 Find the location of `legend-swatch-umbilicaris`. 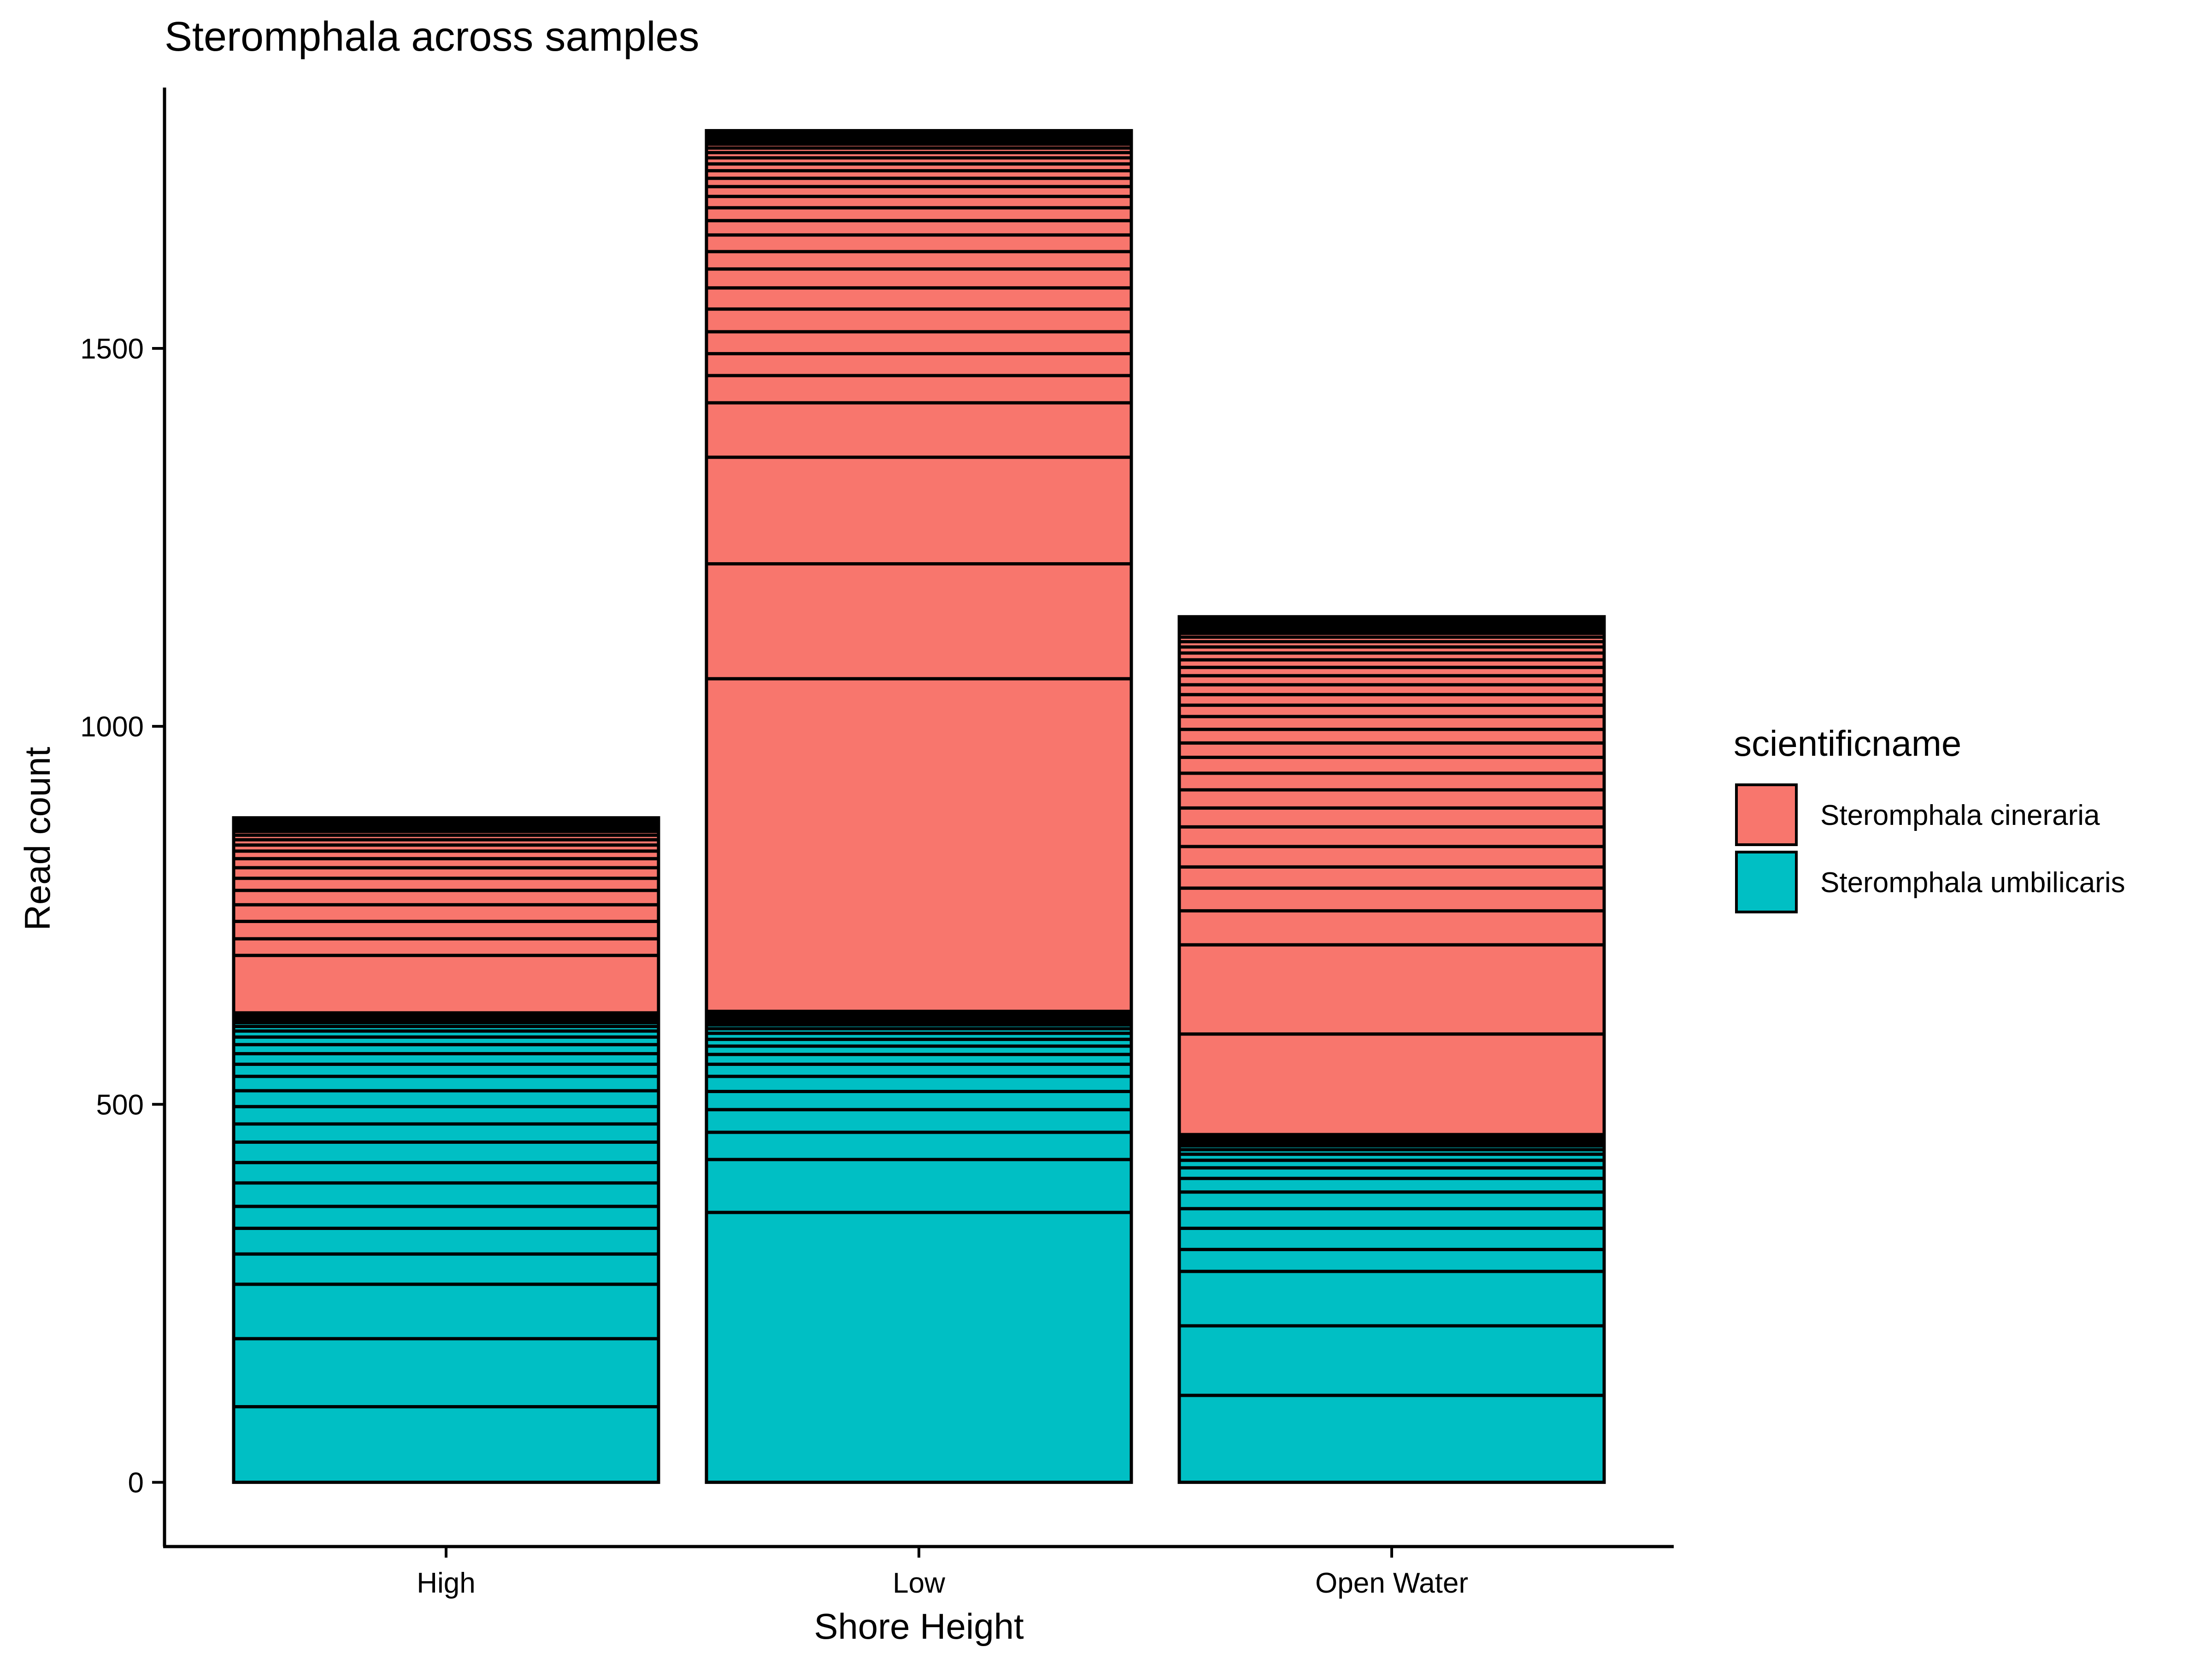

legend-swatch-umbilicaris is located at coordinates (1766, 882).